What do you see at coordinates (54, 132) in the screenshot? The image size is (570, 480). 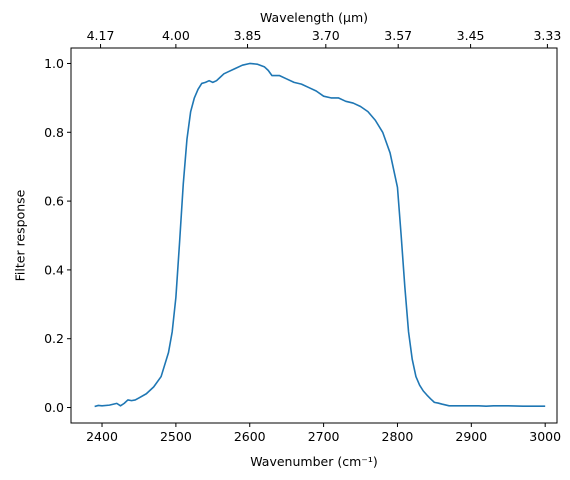 I see `y-tick-label: 0.8` at bounding box center [54, 132].